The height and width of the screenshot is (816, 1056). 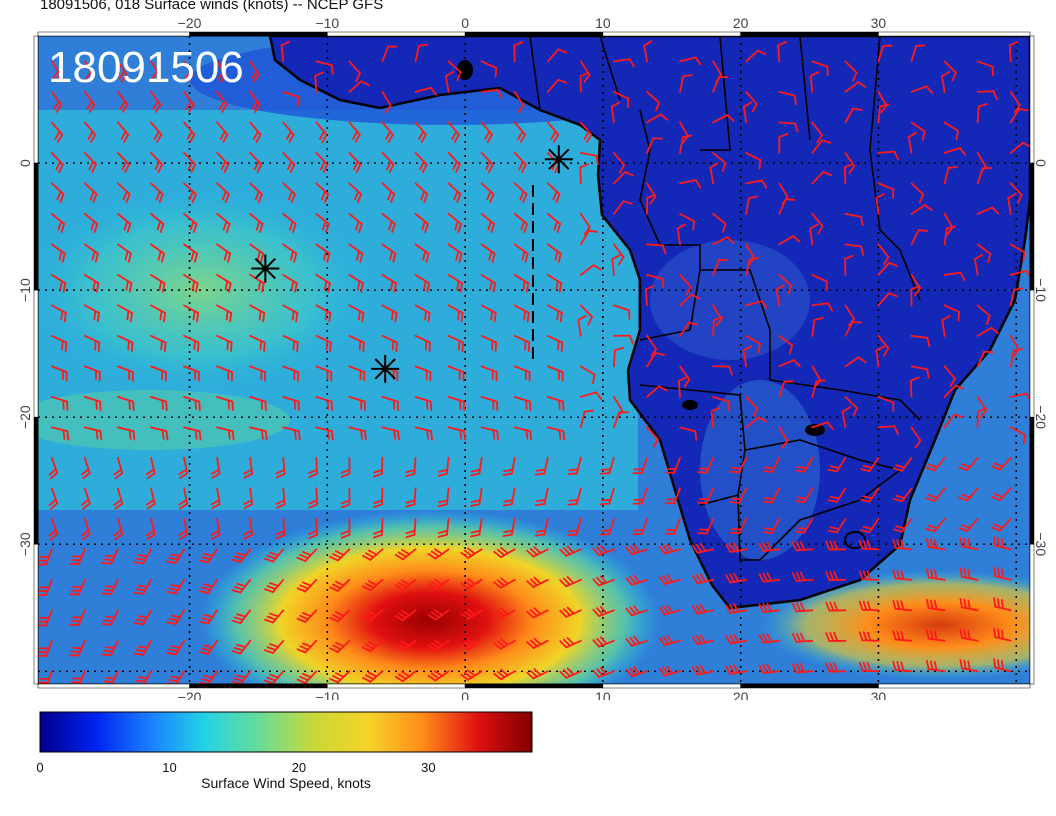 I want to click on lat-tick-left: −10, so click(x=25, y=290).